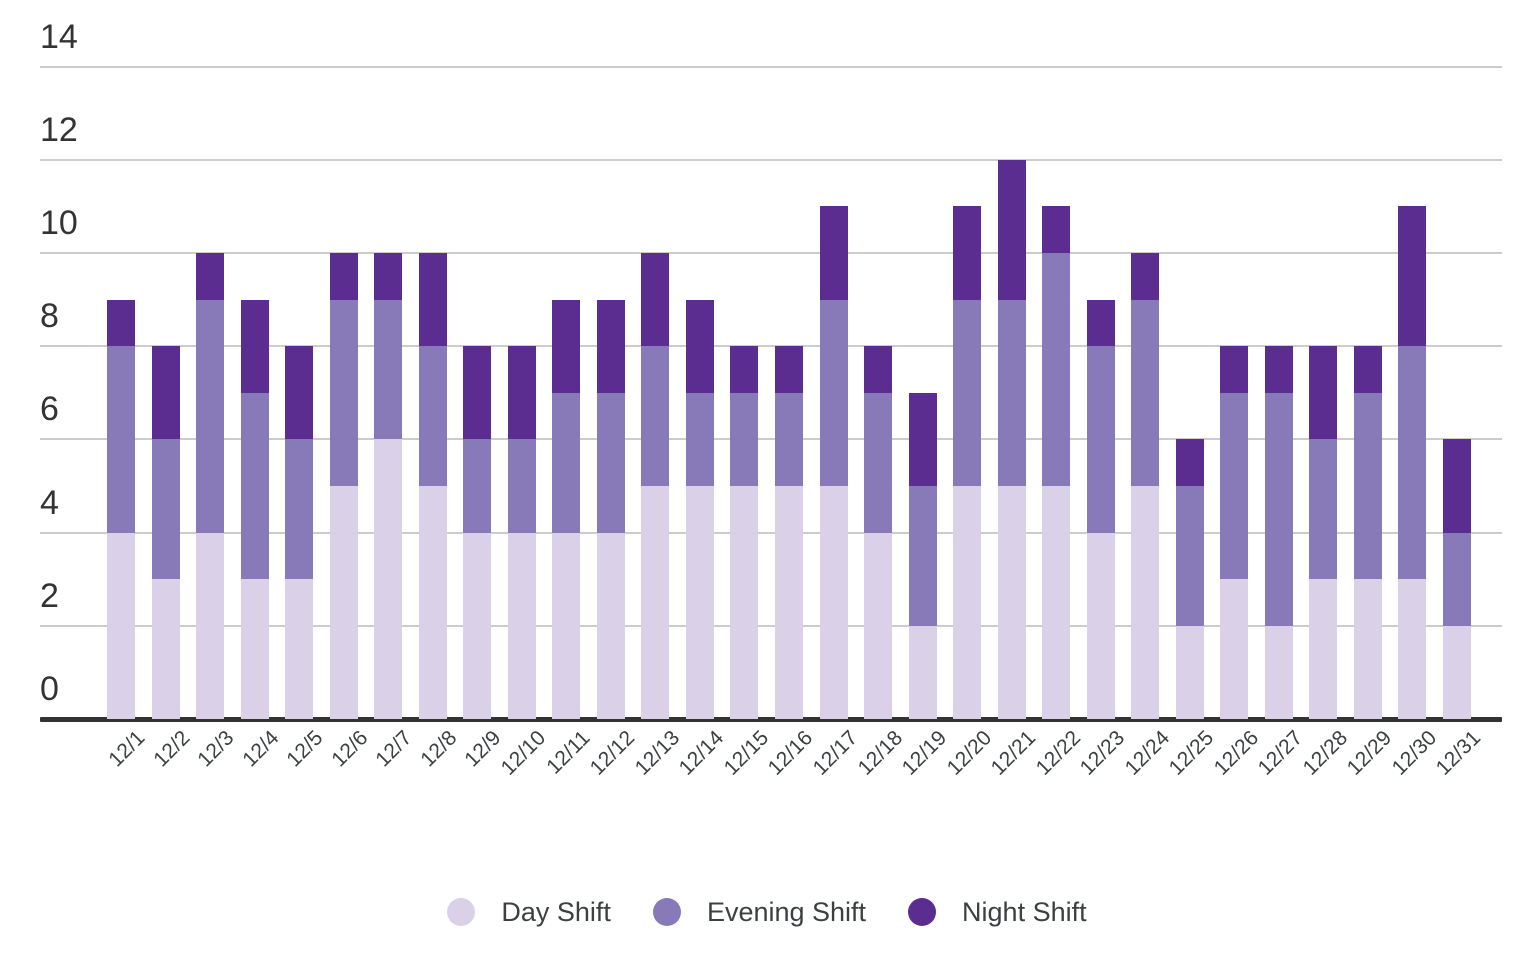 This screenshot has width=1534, height=955. I want to click on bar-segment-night-shift-12/29, so click(1367, 369).